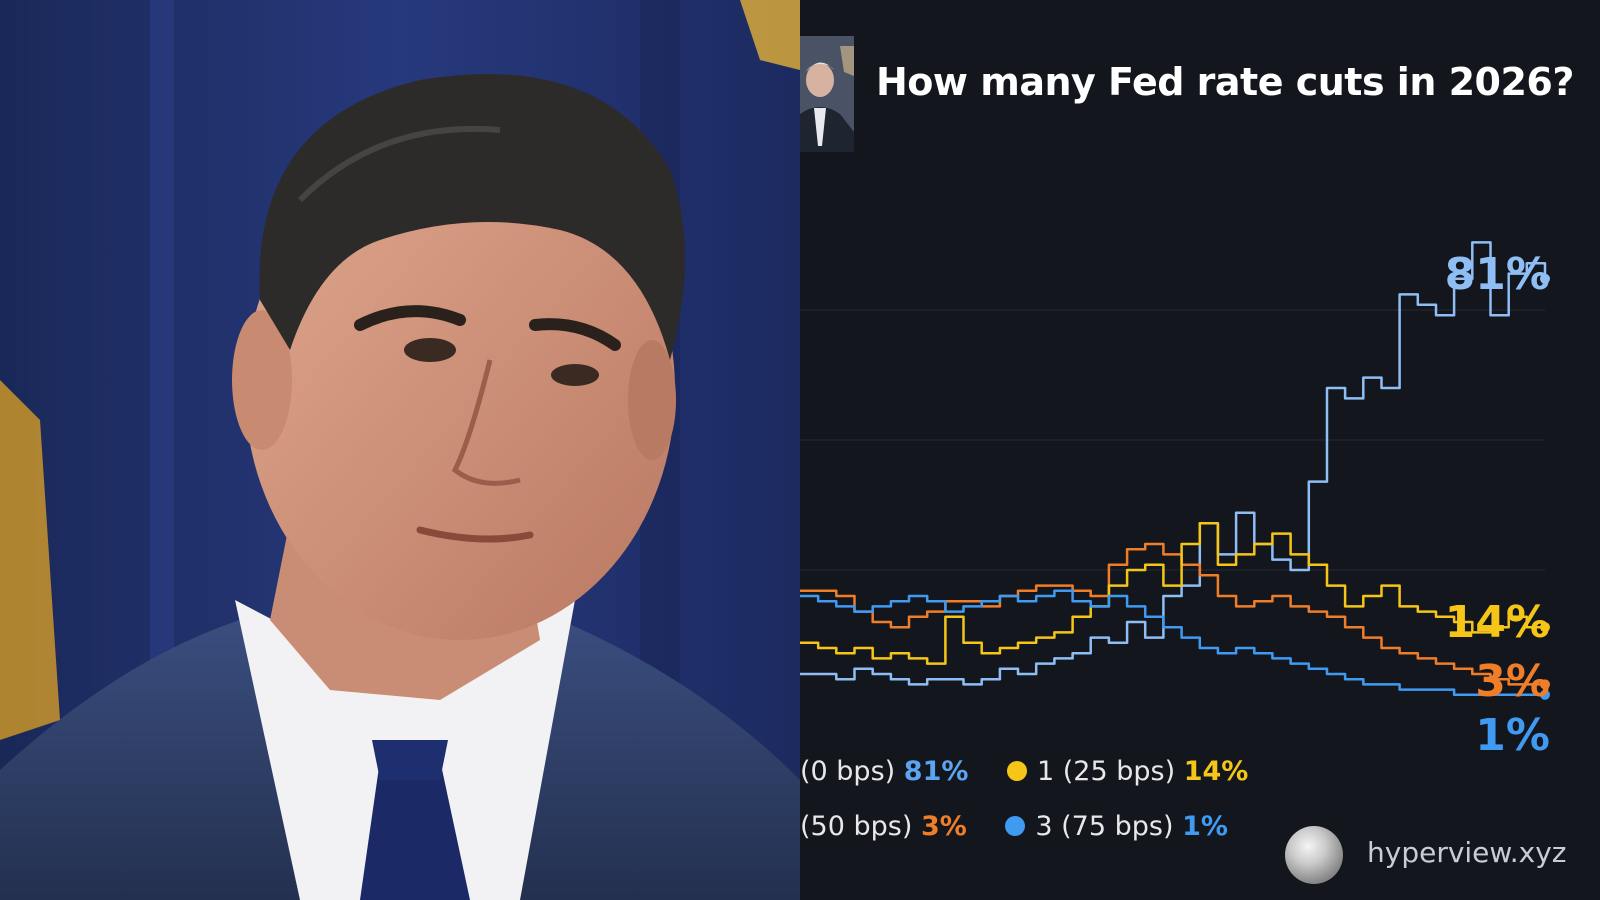 The height and width of the screenshot is (900, 1600). I want to click on watermark: hyperview.xyz, so click(1435, 856).